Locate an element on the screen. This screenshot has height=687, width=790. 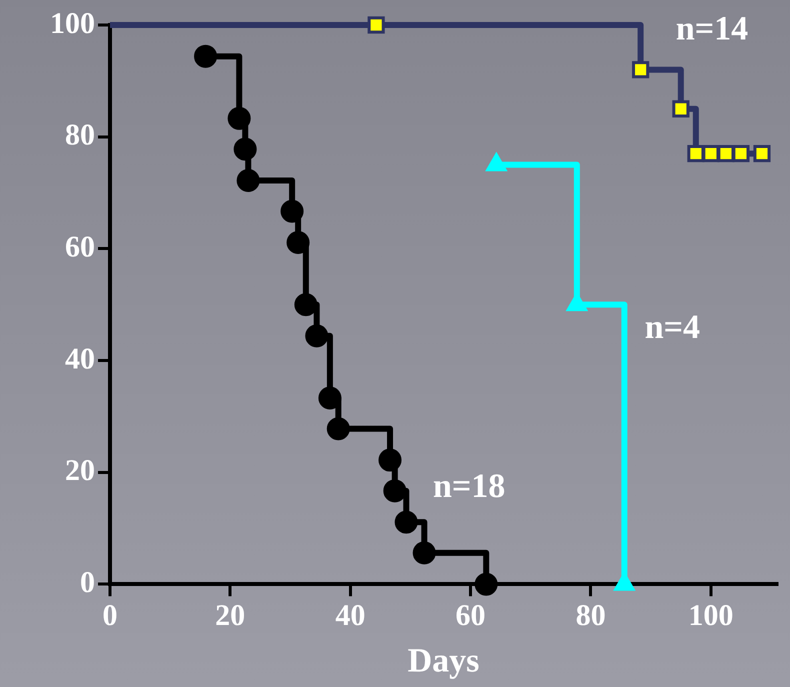
series-label: n=14 is located at coordinates (712, 29).